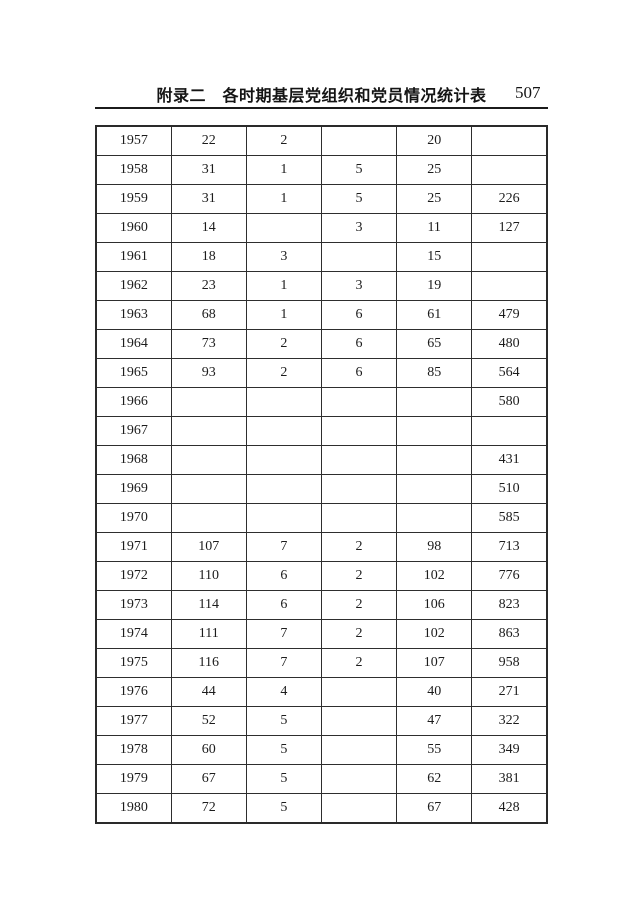  Describe the element at coordinates (434, 692) in the screenshot. I see `table-cell: 40` at that location.